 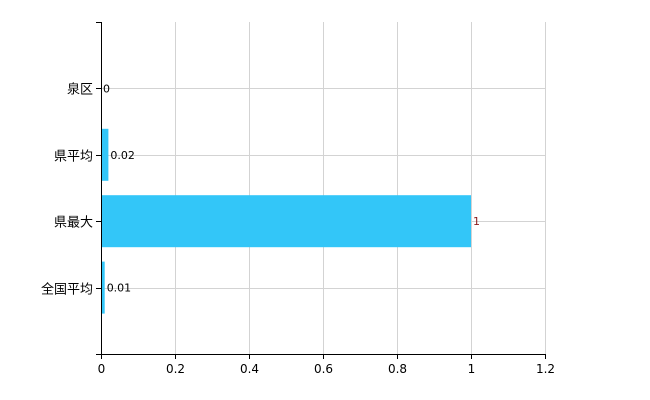 What do you see at coordinates (73, 157) in the screenshot?
I see `category-label: 県平均` at bounding box center [73, 157].